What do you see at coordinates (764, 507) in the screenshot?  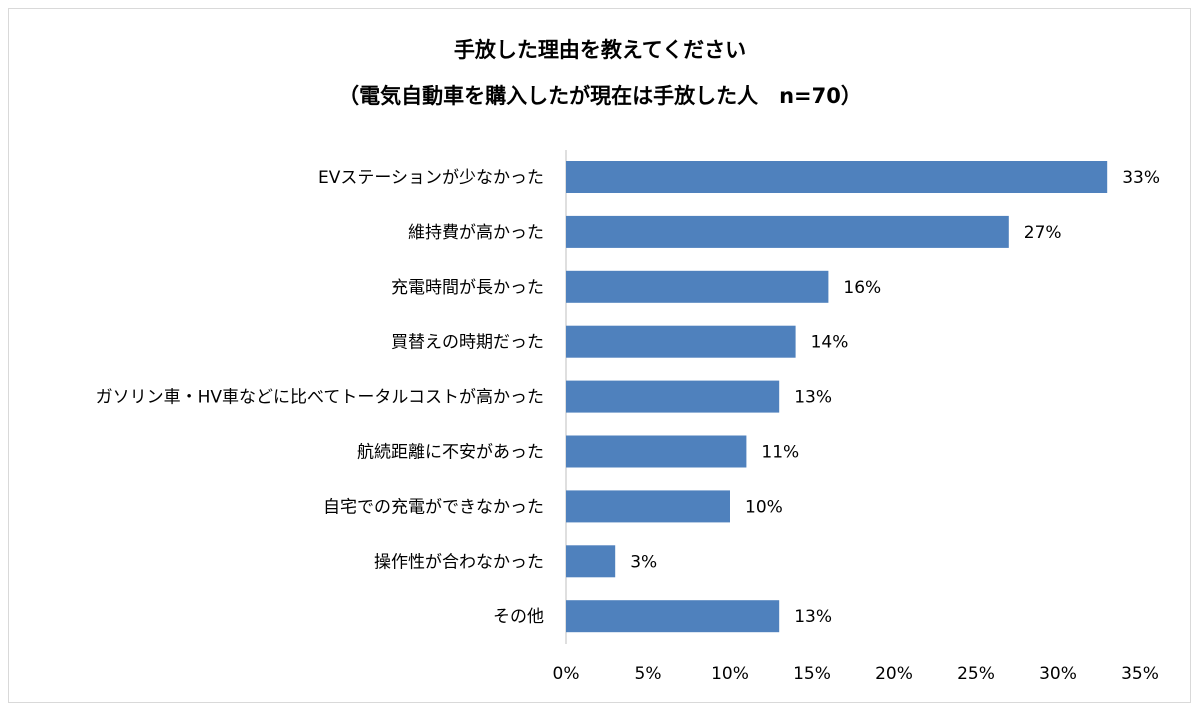 I see `value-label: 10%` at bounding box center [764, 507].